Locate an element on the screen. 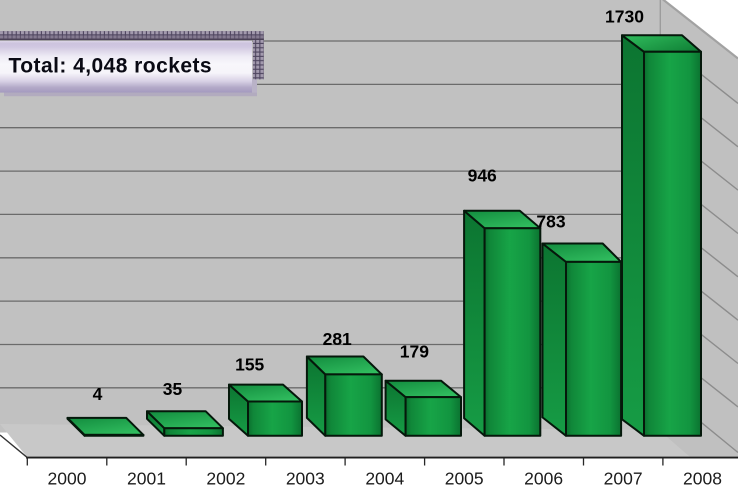  svg-text: 281 is located at coordinates (337, 339).